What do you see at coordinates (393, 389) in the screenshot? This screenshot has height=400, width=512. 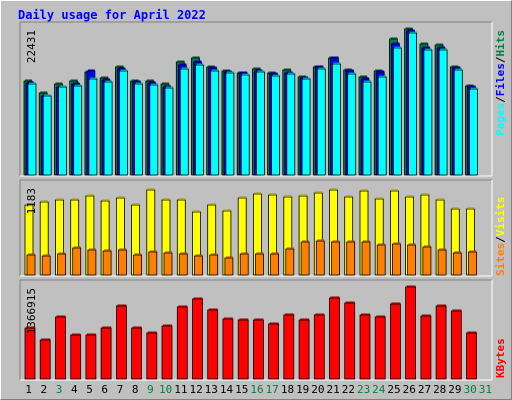 I see `day-label-25: 25` at bounding box center [393, 389].